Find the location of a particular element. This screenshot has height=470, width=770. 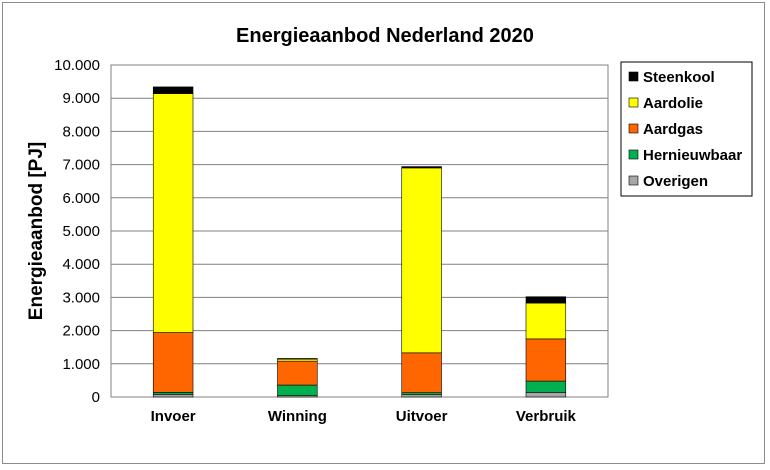

legend-label: Hernieuwbaar is located at coordinates (692, 155).